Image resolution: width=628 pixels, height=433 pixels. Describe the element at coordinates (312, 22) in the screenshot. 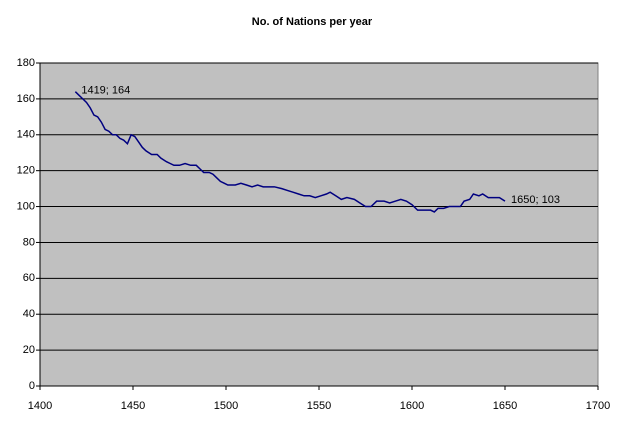

I see `chart-title: No. of Nations per year` at that location.